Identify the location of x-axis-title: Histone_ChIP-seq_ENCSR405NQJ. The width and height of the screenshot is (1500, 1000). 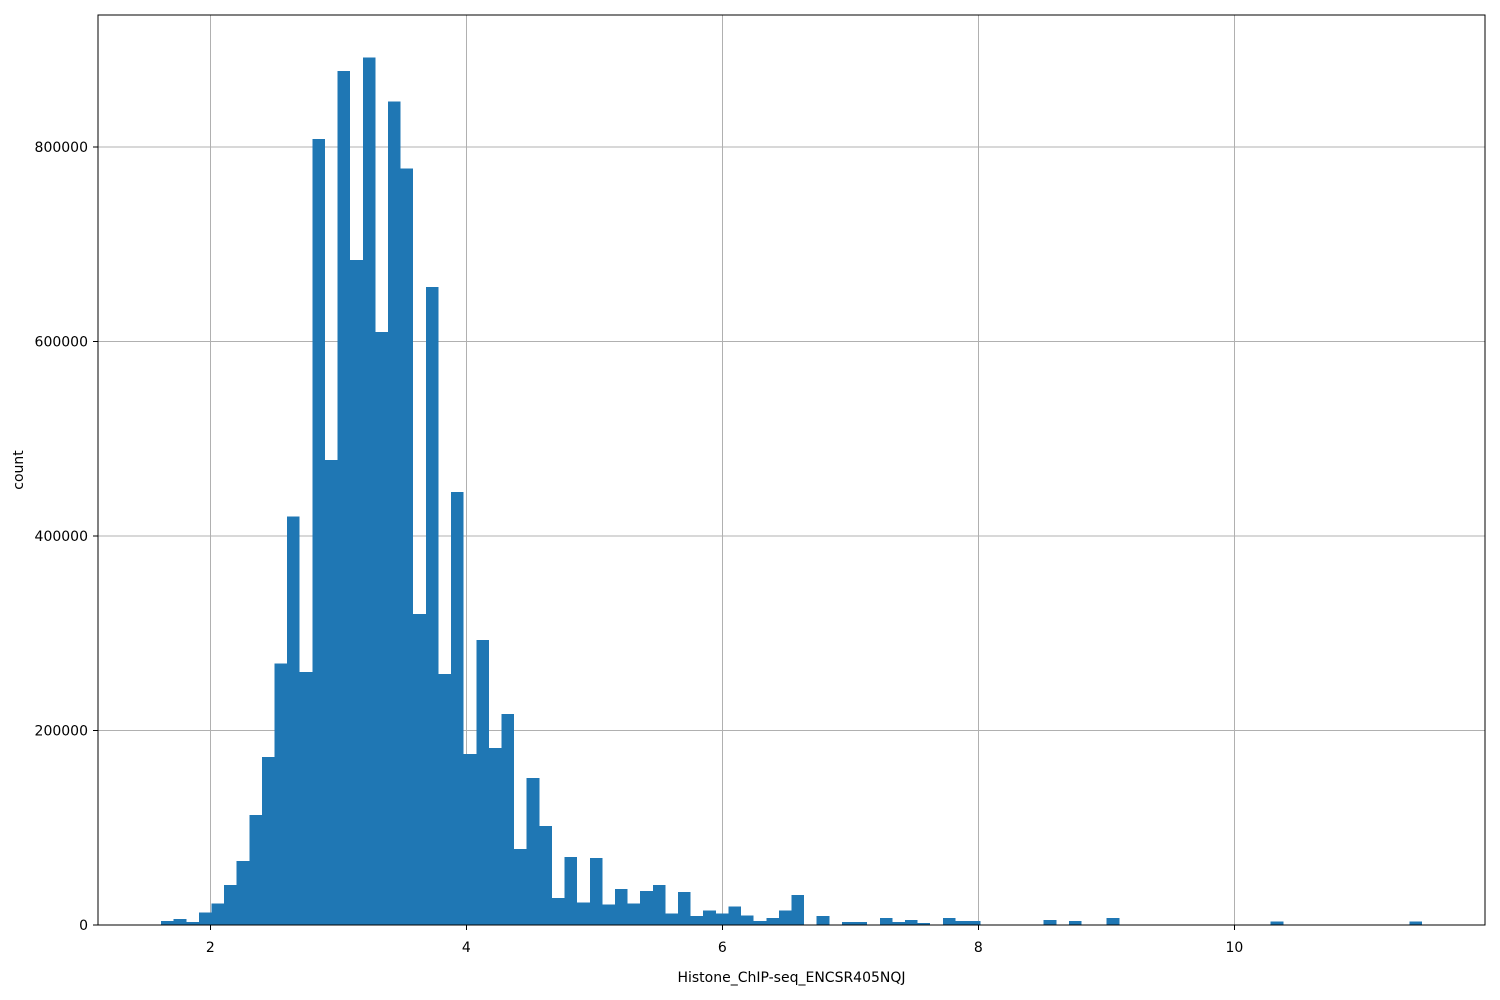
(791, 978).